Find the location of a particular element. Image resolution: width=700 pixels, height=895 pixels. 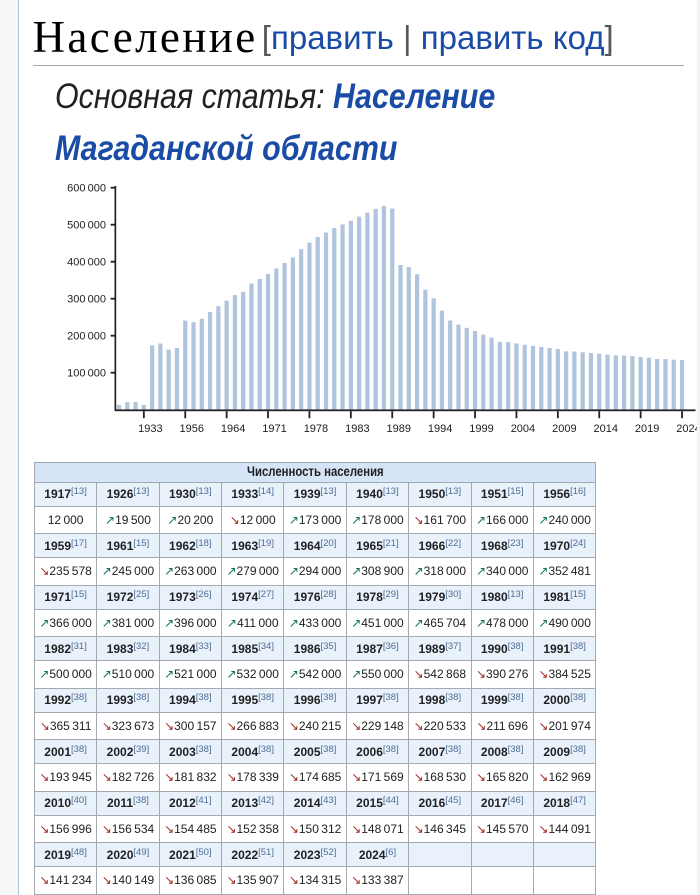

svg-text: 200 000 is located at coordinates (86, 337).